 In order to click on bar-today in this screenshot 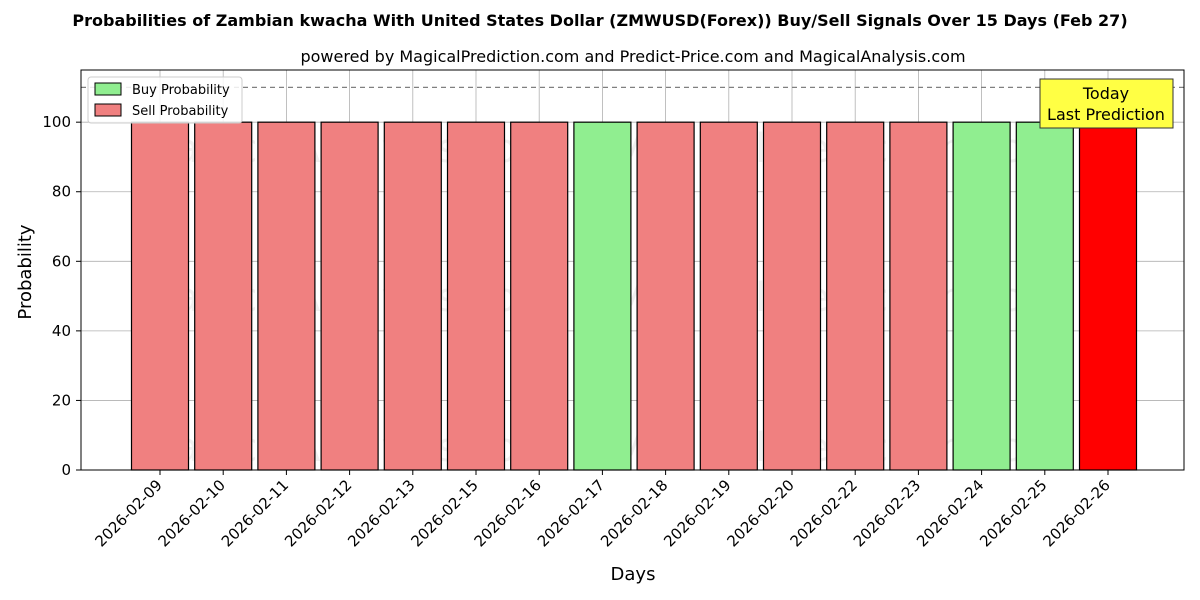, I will do `click(1108, 296)`.